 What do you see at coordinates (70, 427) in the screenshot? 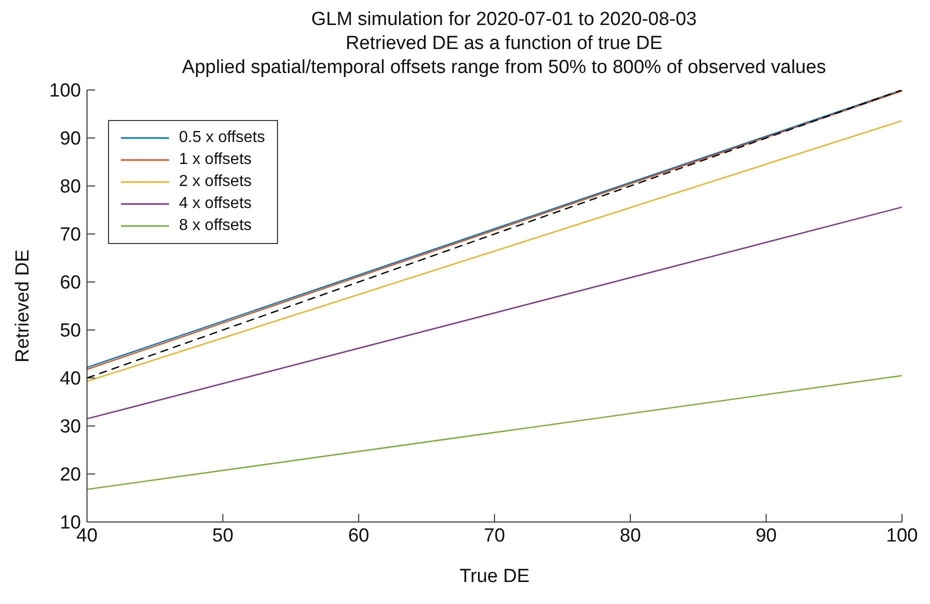
I see `y-tick-label: 30` at bounding box center [70, 427].